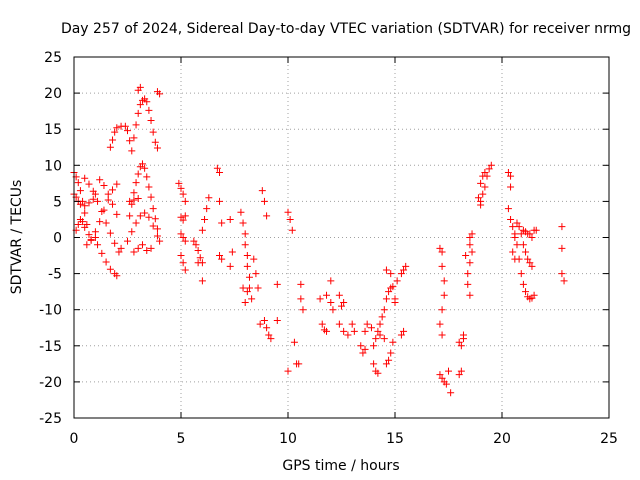 Image resolution: width=640 pixels, height=480 pixels. Describe the element at coordinates (53, 130) in the screenshot. I see `y-tick-label: 15` at that location.